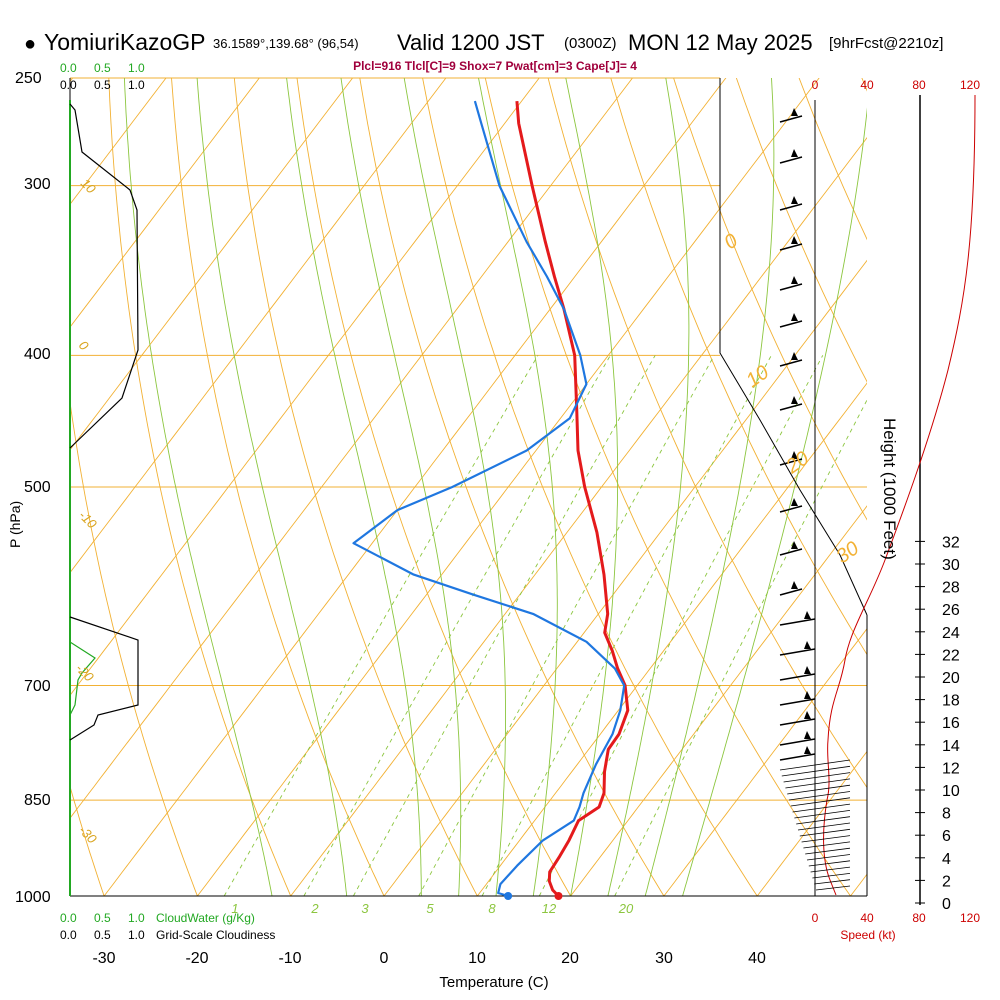 This screenshot has height=1000, width=1000. Describe the element at coordinates (815, 499) in the screenshot. I see `wind-barbs` at that location.